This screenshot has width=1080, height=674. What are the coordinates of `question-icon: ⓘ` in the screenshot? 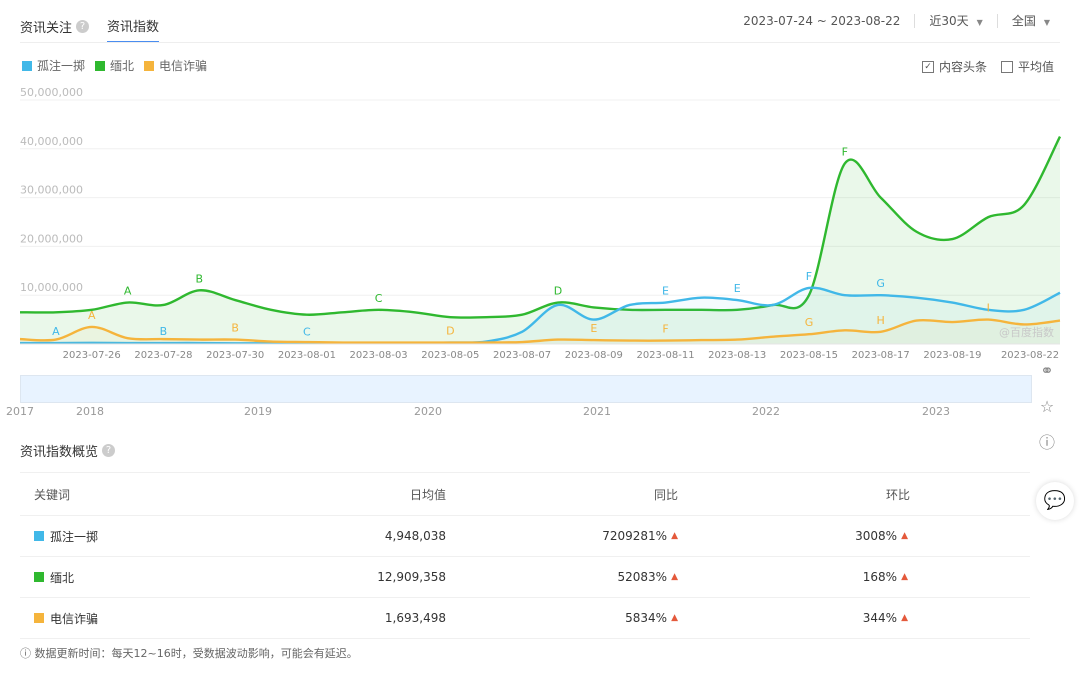 It's located at (1046, 442).